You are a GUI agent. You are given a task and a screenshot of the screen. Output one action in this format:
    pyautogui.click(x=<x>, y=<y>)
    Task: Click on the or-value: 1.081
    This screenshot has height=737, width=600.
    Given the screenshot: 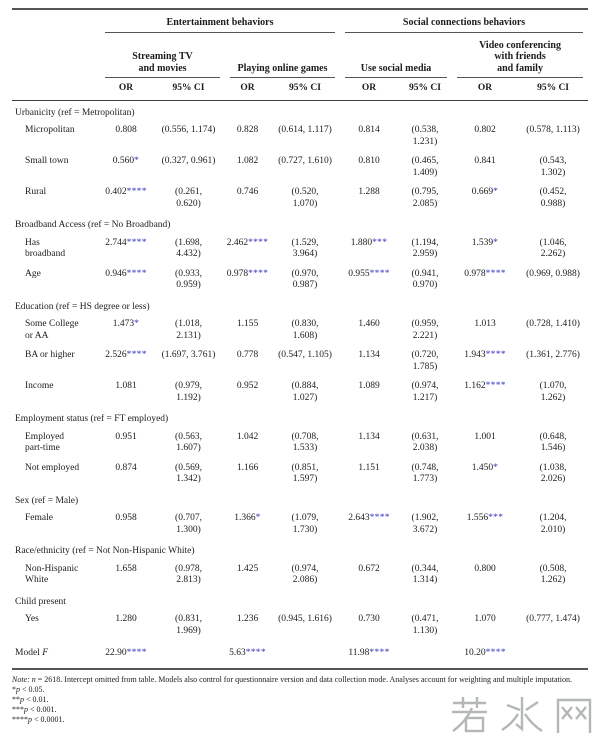 What is the action you would take?
    pyautogui.click(x=126, y=386)
    